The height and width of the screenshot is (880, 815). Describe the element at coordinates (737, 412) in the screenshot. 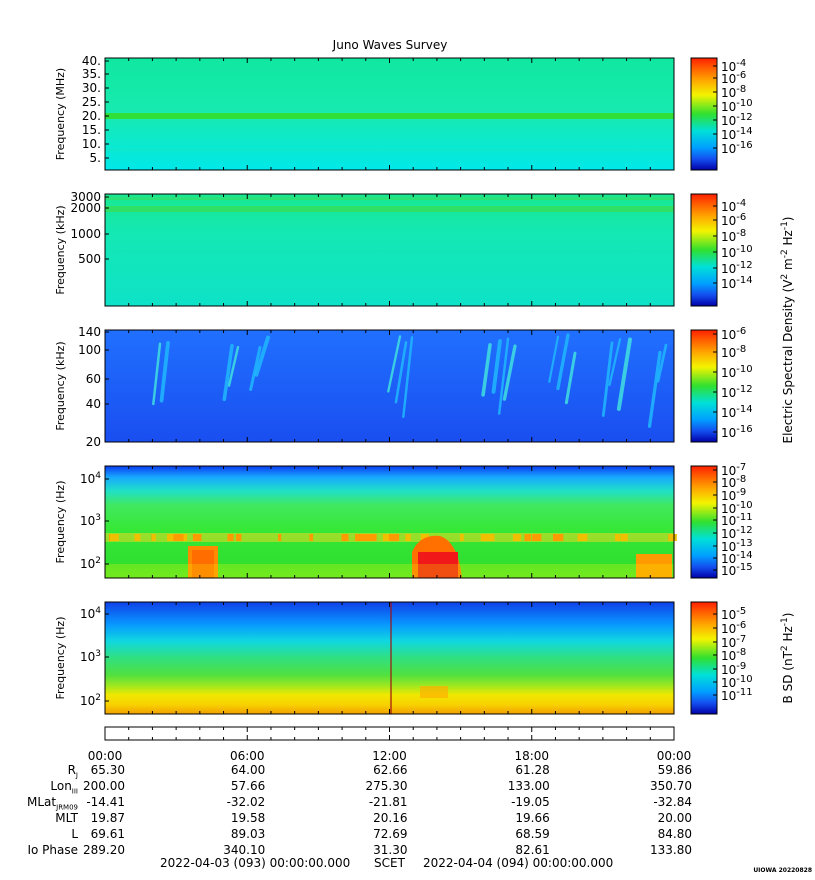

I see `colorbar-tick-label: 10⁻¹⁴` at that location.